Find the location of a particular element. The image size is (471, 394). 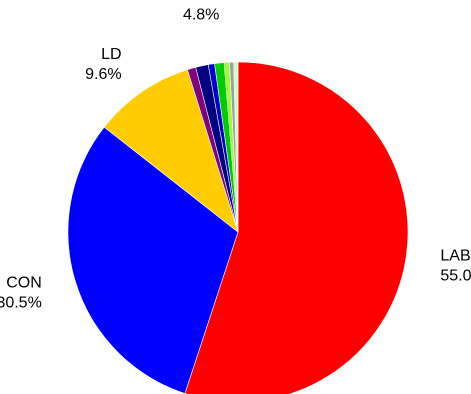

pie-label-others: Others4.8% is located at coordinates (201, 11).